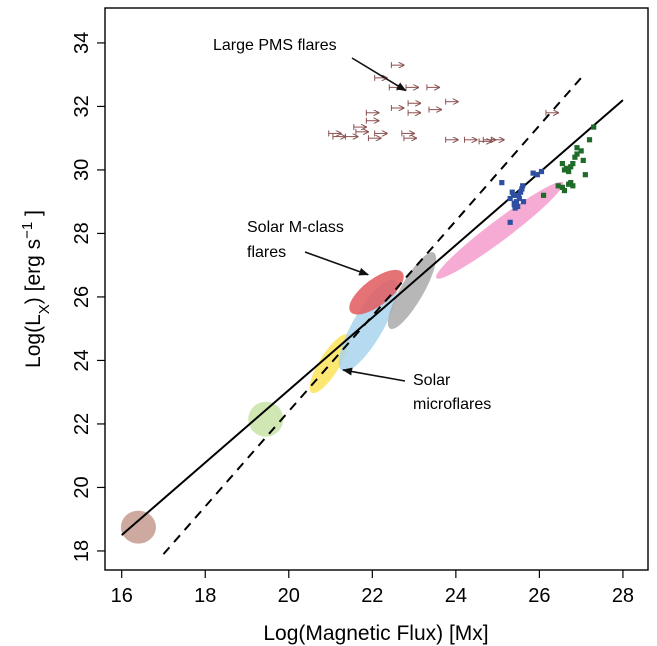 This screenshot has height=646, width=657. I want to click on x-tick-label: 18, so click(205, 596).